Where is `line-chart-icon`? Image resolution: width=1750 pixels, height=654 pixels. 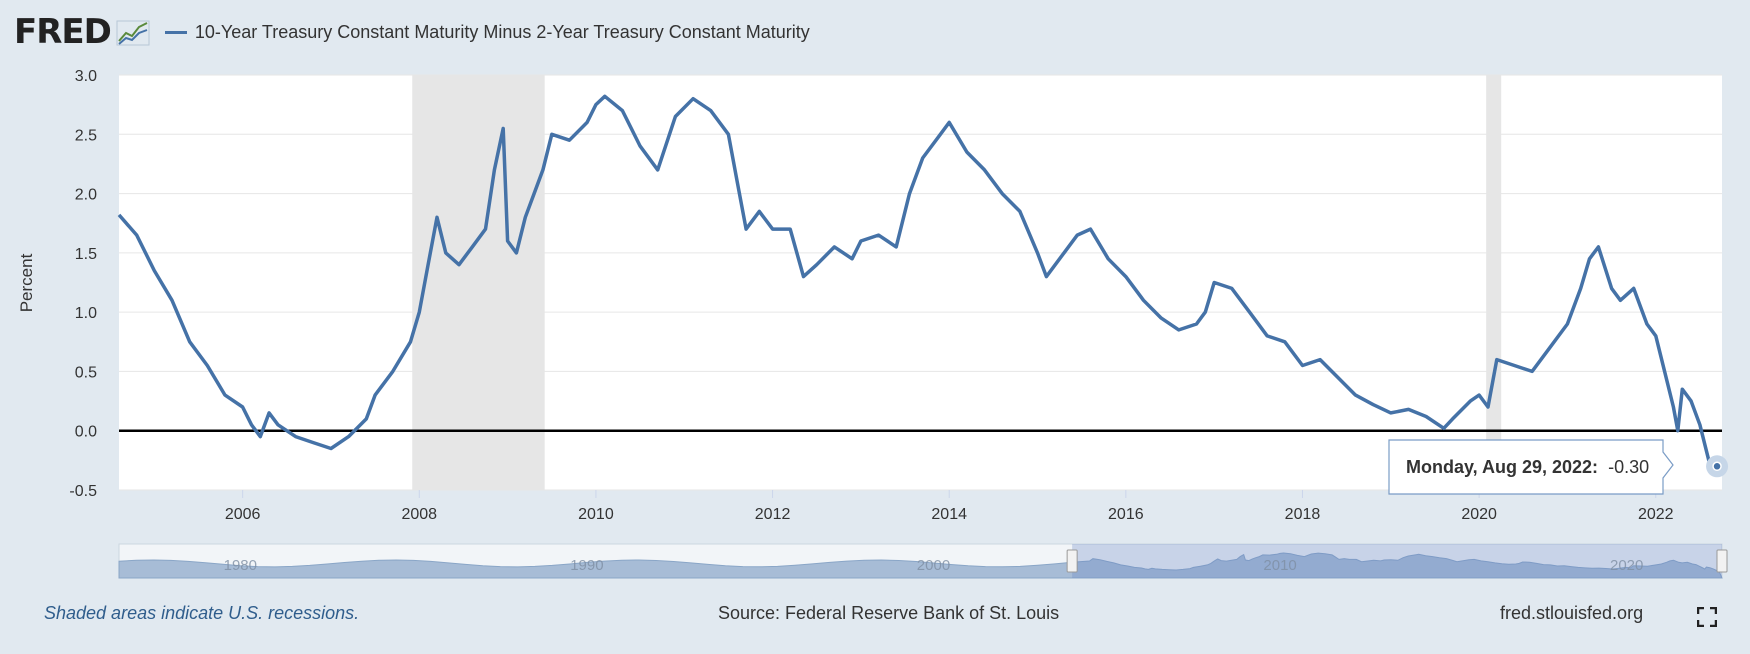 line-chart-icon is located at coordinates (133, 33).